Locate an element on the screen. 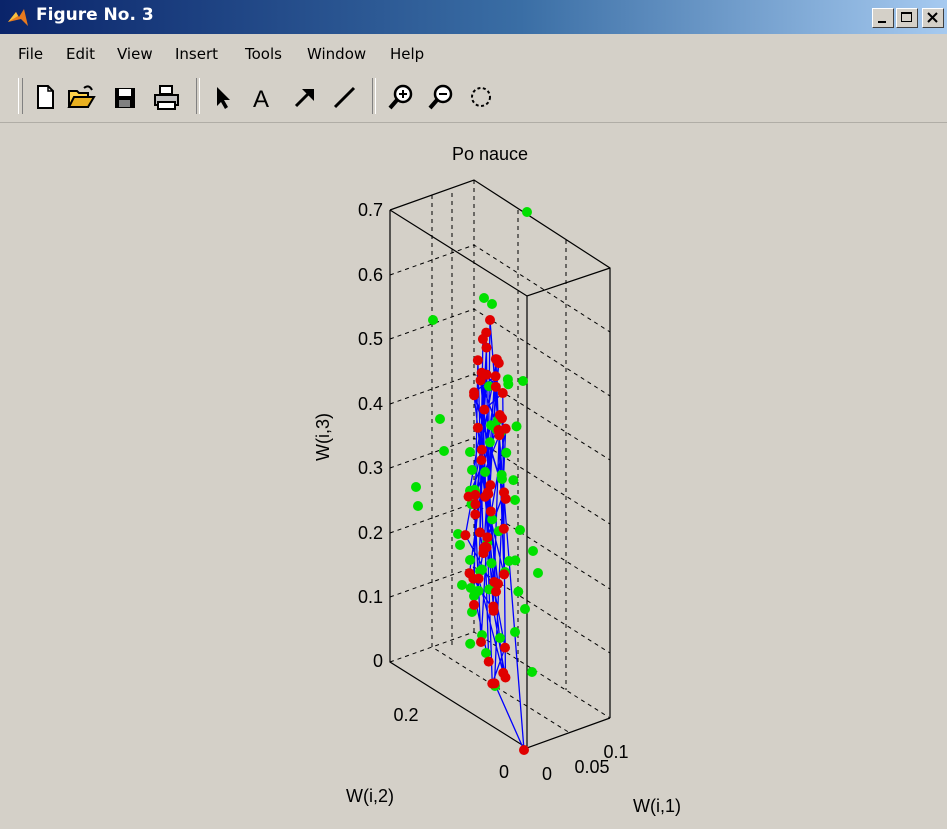 This screenshot has width=947, height=829. menu-bar: File Edit View Insert Tools Window Help is located at coordinates (473, 51).